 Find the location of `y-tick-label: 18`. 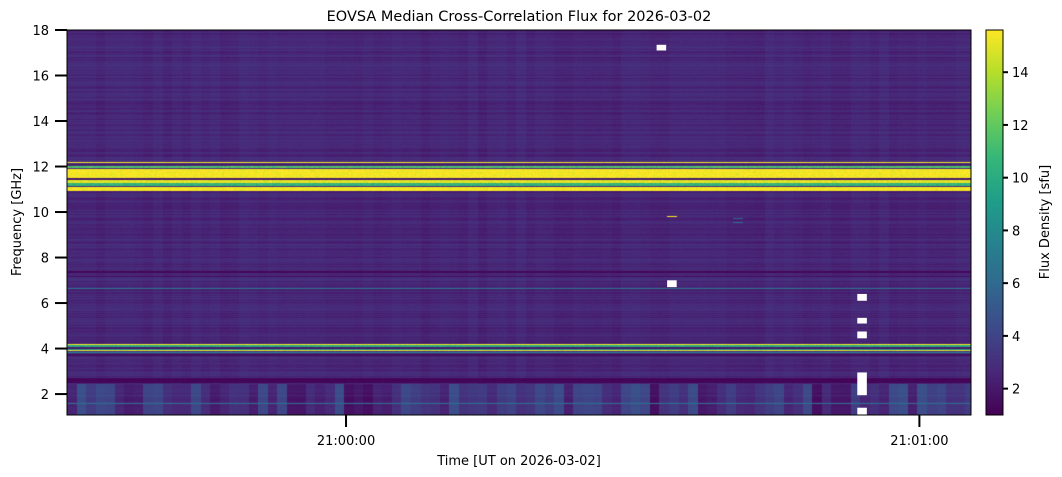

y-tick-label: 18 is located at coordinates (40, 31).